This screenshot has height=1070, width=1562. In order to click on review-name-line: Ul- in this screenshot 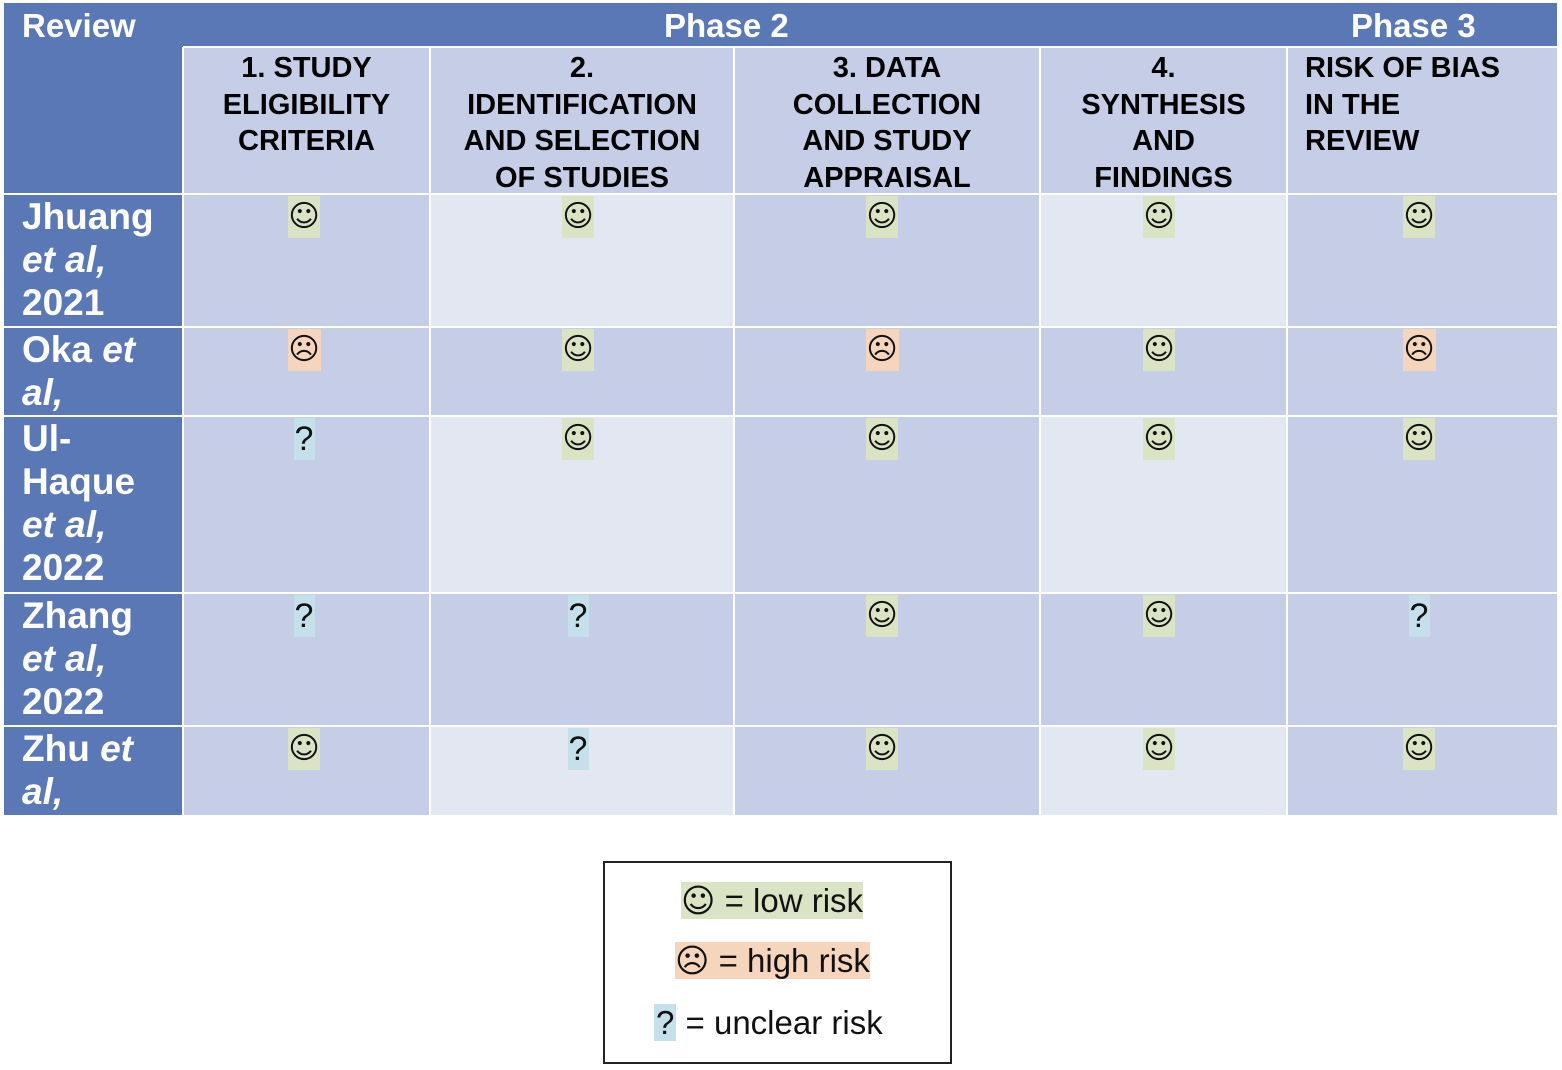, I will do `click(47, 438)`.